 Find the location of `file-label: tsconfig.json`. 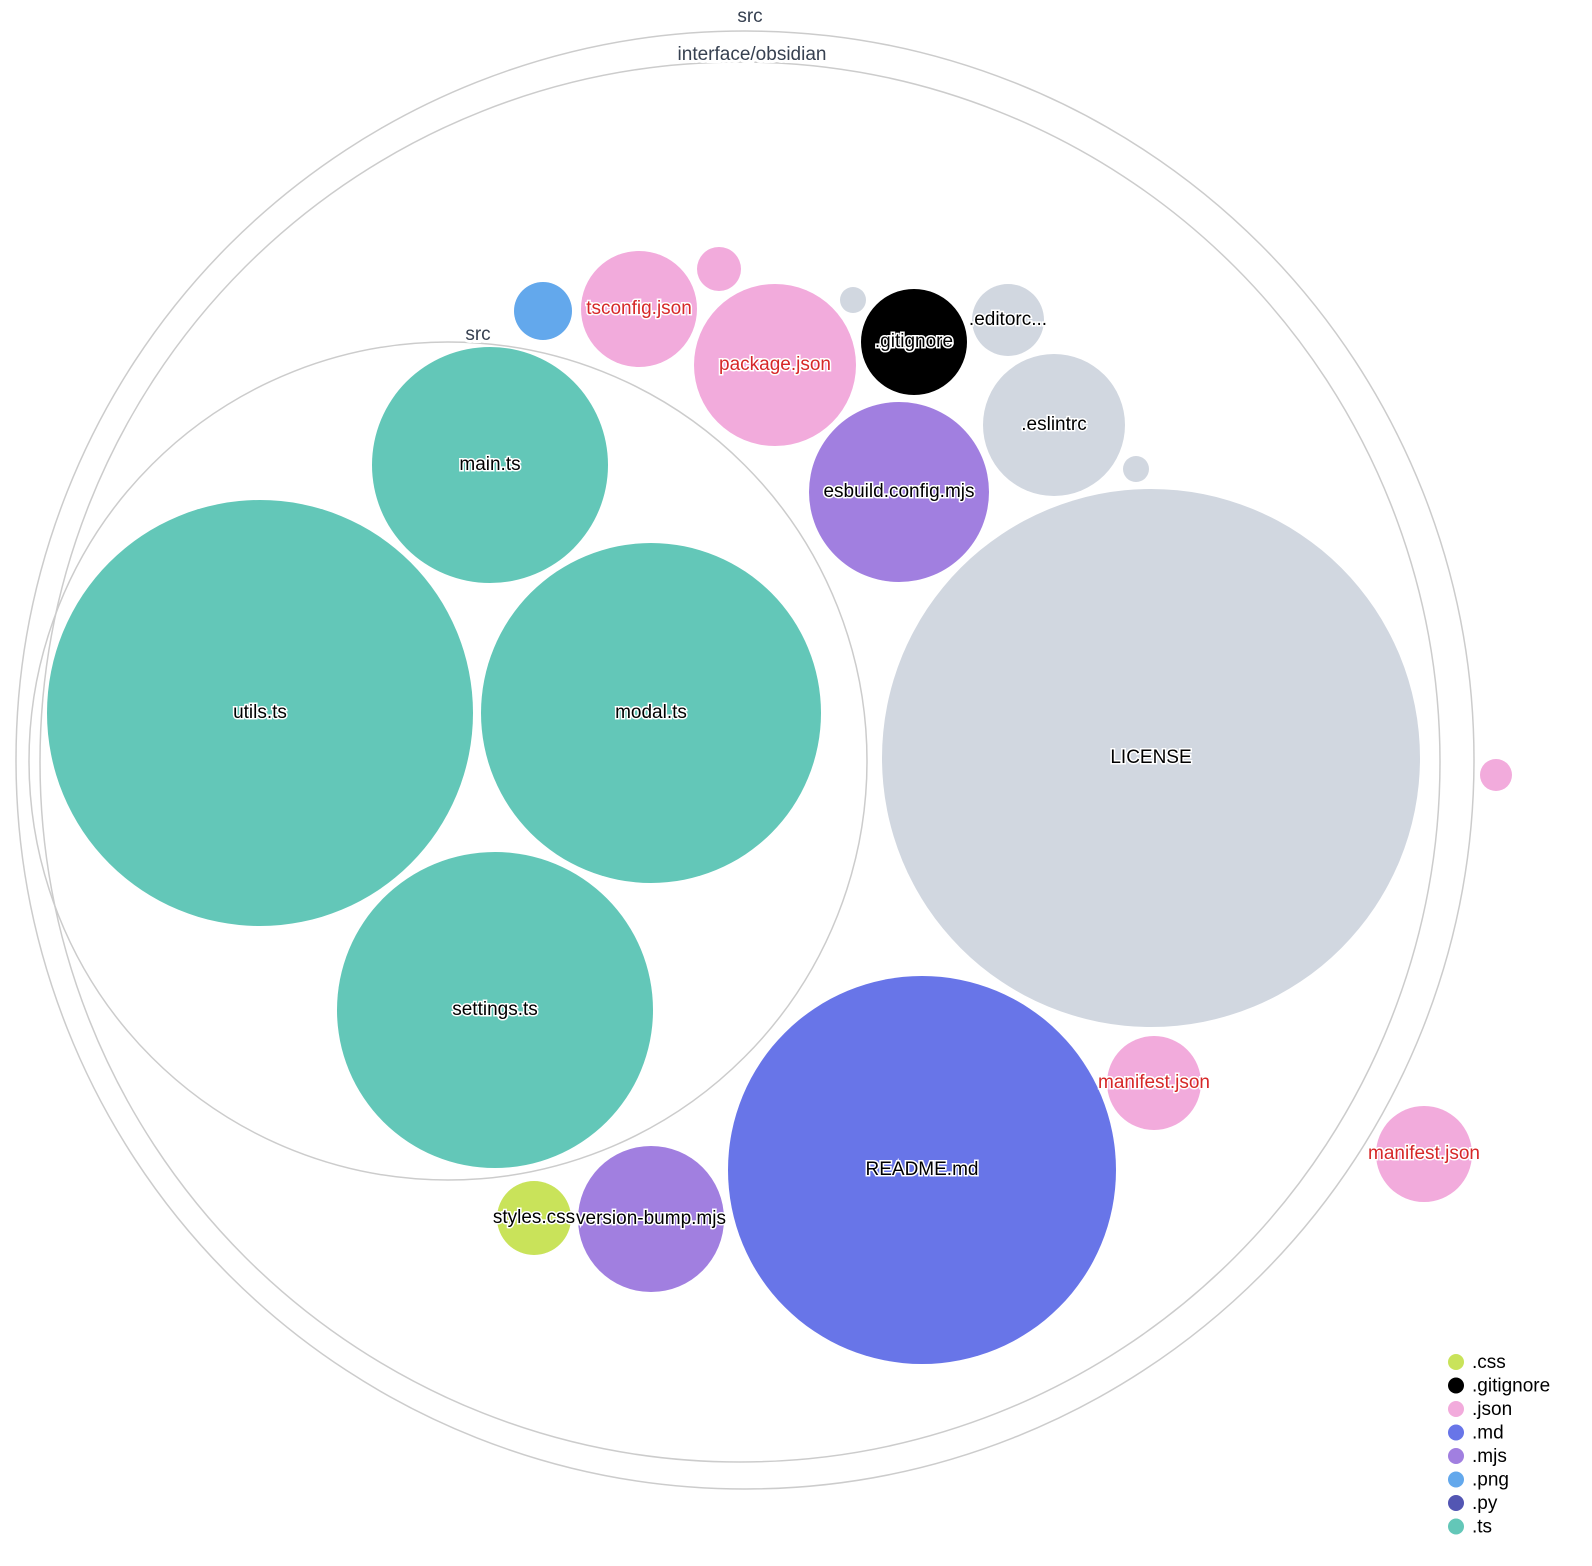

file-label: tsconfig.json is located at coordinates (639, 308).